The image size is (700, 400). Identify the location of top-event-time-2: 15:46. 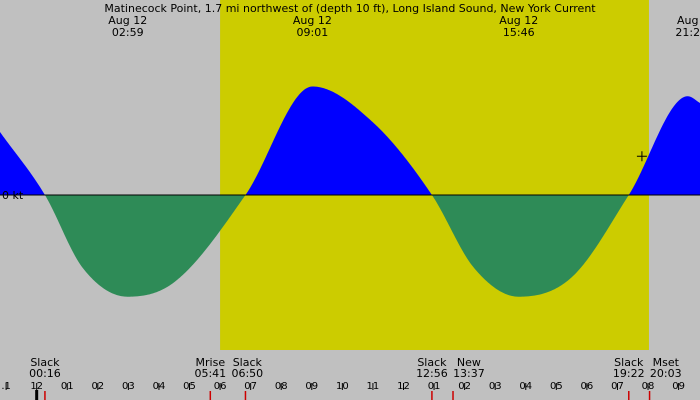
(519, 32).